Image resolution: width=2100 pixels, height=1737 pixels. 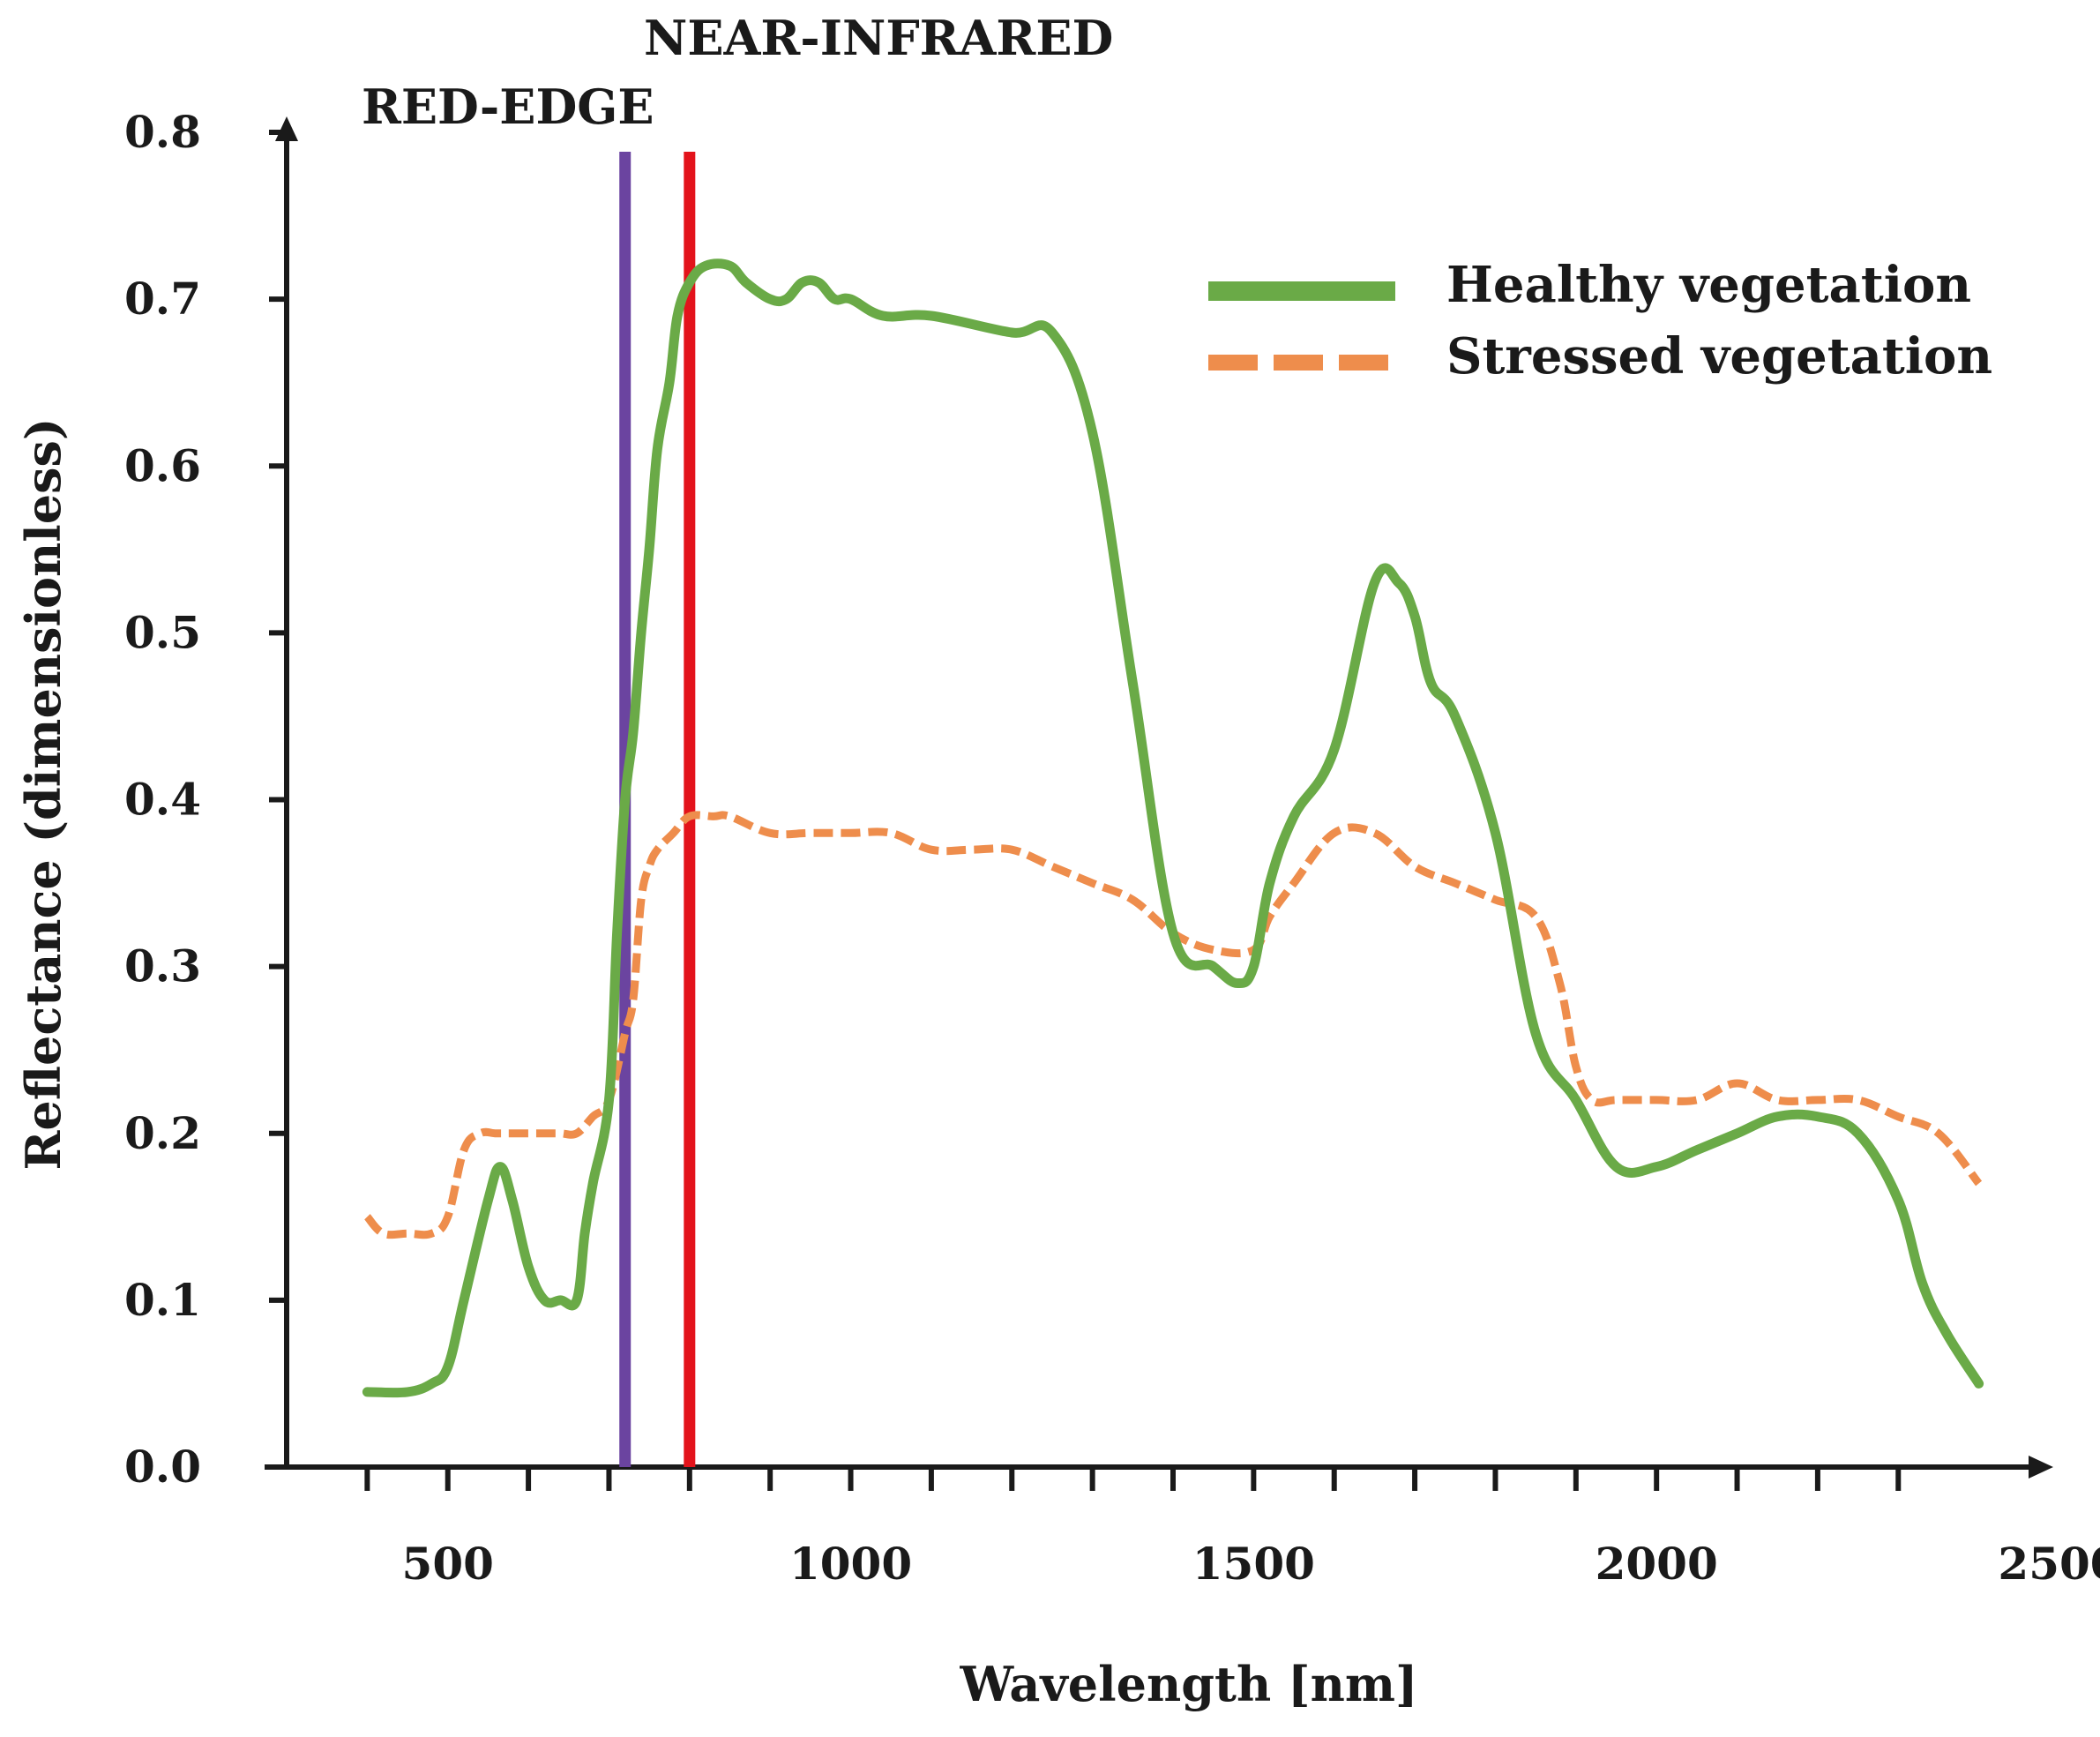 What do you see at coordinates (1709, 285) in the screenshot?
I see `legend-healthy-label: Healthy vegetation` at bounding box center [1709, 285].